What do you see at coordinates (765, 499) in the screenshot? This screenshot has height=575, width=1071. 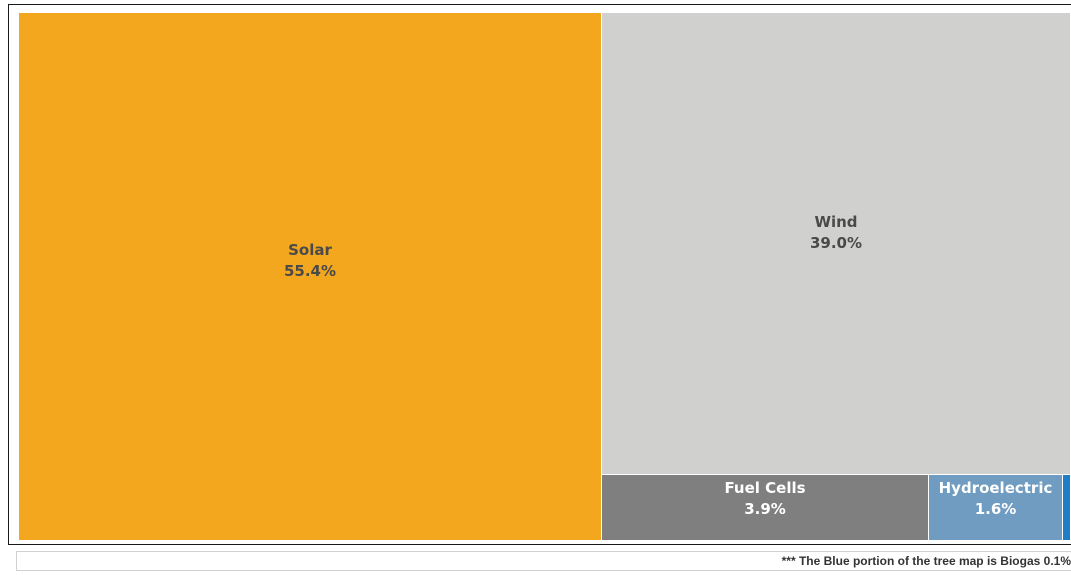 I see `treemap-label-fuel-cells: Fuel Cells 3.9%` at bounding box center [765, 499].